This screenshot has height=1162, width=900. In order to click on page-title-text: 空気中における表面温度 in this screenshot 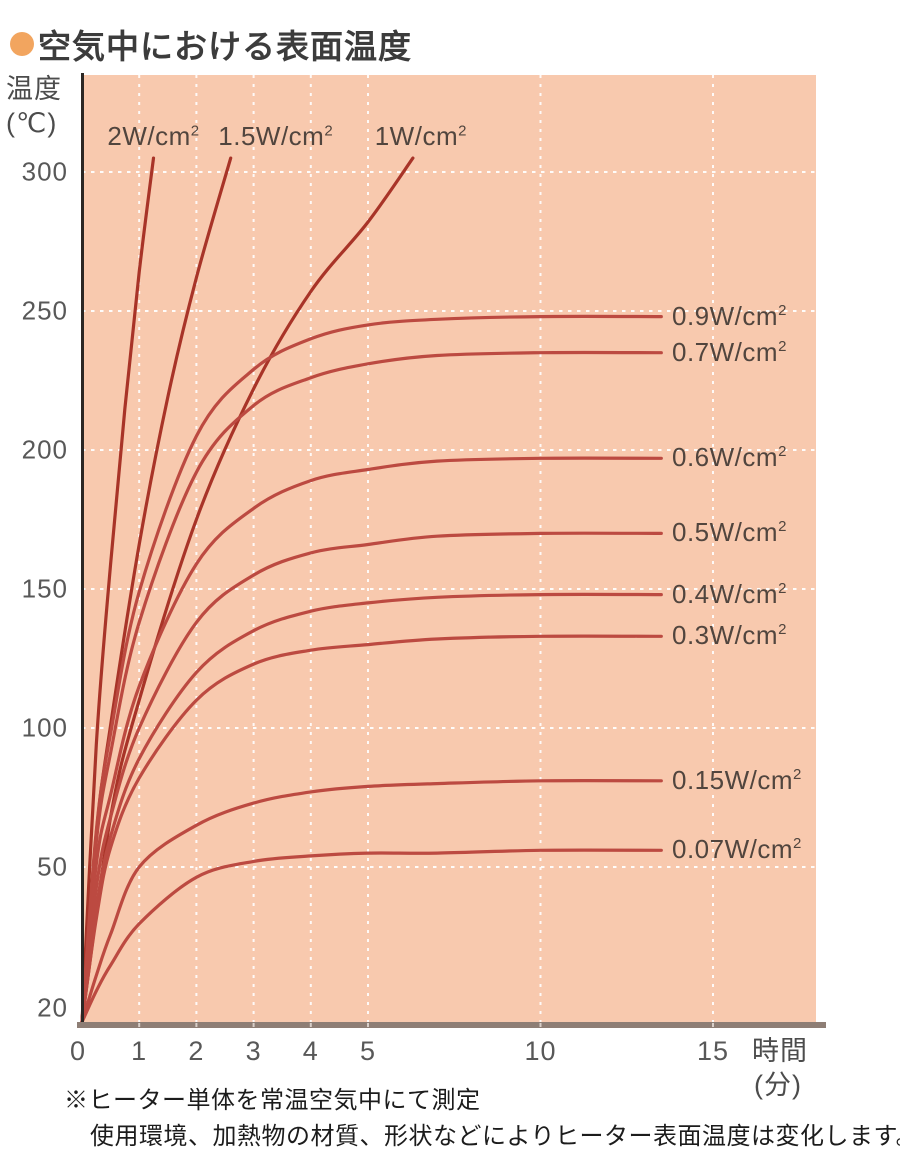, I will do `click(225, 46)`.